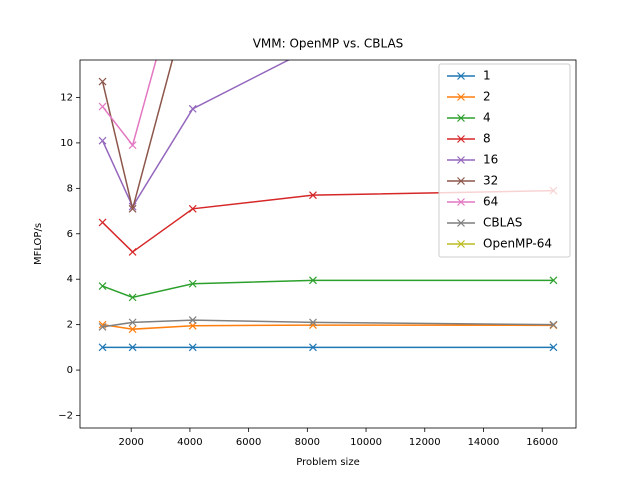 The width and height of the screenshot is (640, 484). I want to click on legend-label: 32, so click(490, 181).